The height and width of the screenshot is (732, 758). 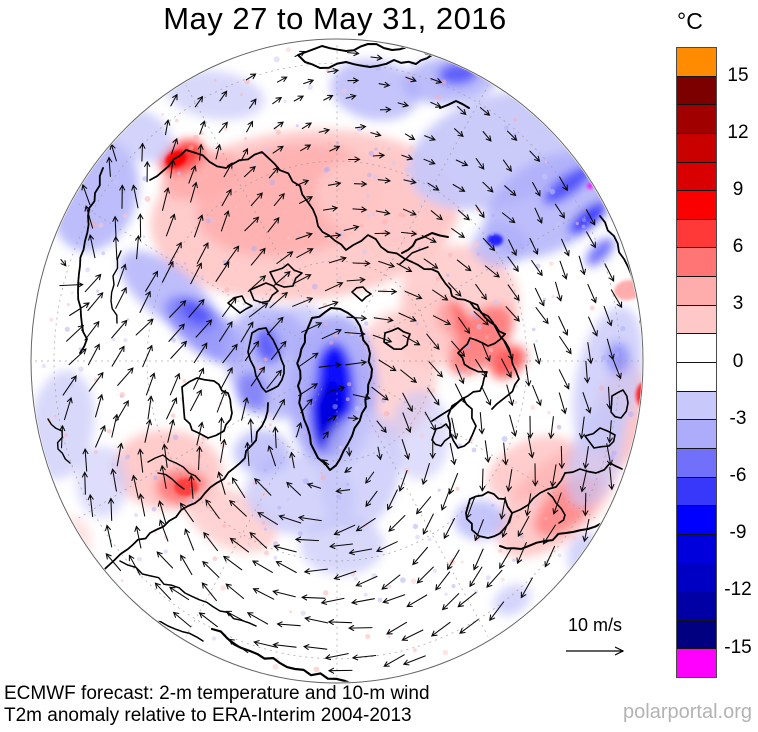 I want to click on colorbar-tick: 9, so click(x=738, y=189).